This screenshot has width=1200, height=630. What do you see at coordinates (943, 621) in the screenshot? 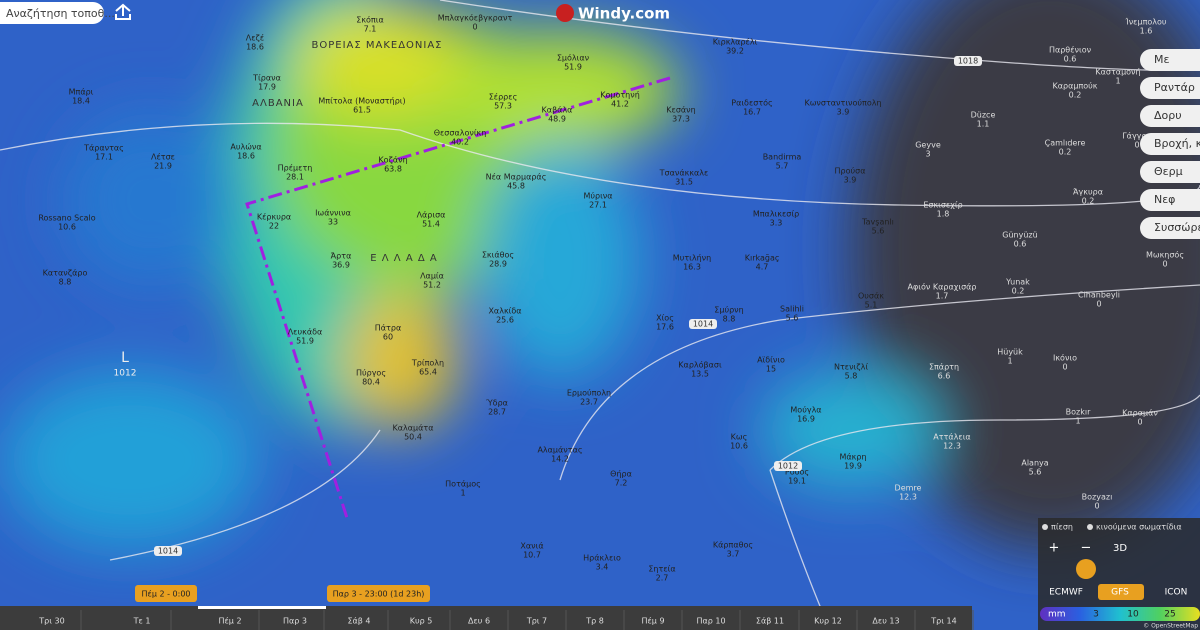
I see `day-label: Τρι 14` at bounding box center [943, 621].